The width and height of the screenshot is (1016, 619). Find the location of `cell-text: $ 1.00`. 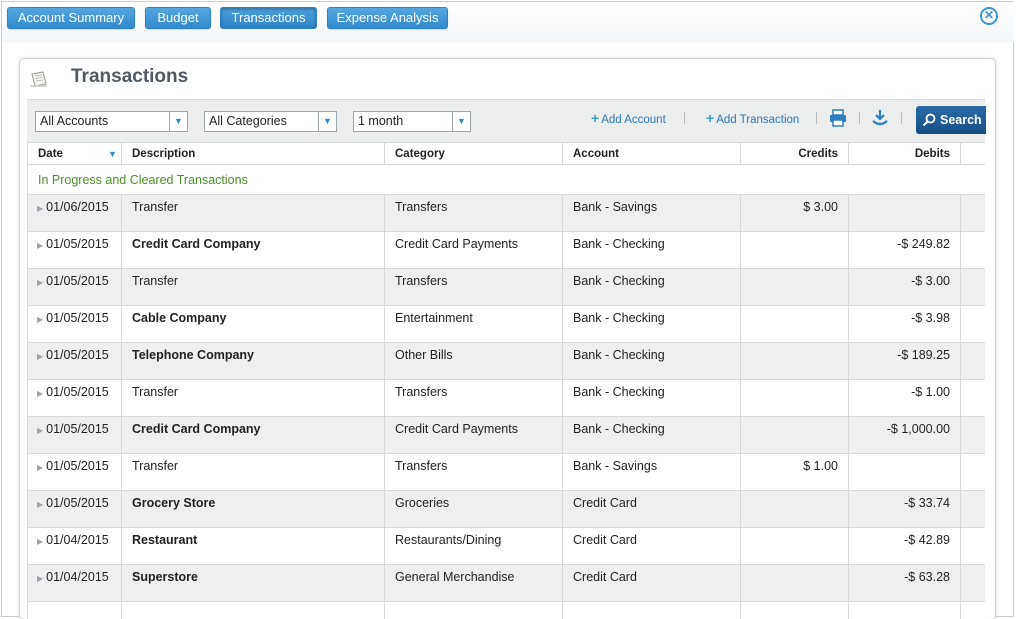

cell-text: $ 1.00 is located at coordinates (820, 466).